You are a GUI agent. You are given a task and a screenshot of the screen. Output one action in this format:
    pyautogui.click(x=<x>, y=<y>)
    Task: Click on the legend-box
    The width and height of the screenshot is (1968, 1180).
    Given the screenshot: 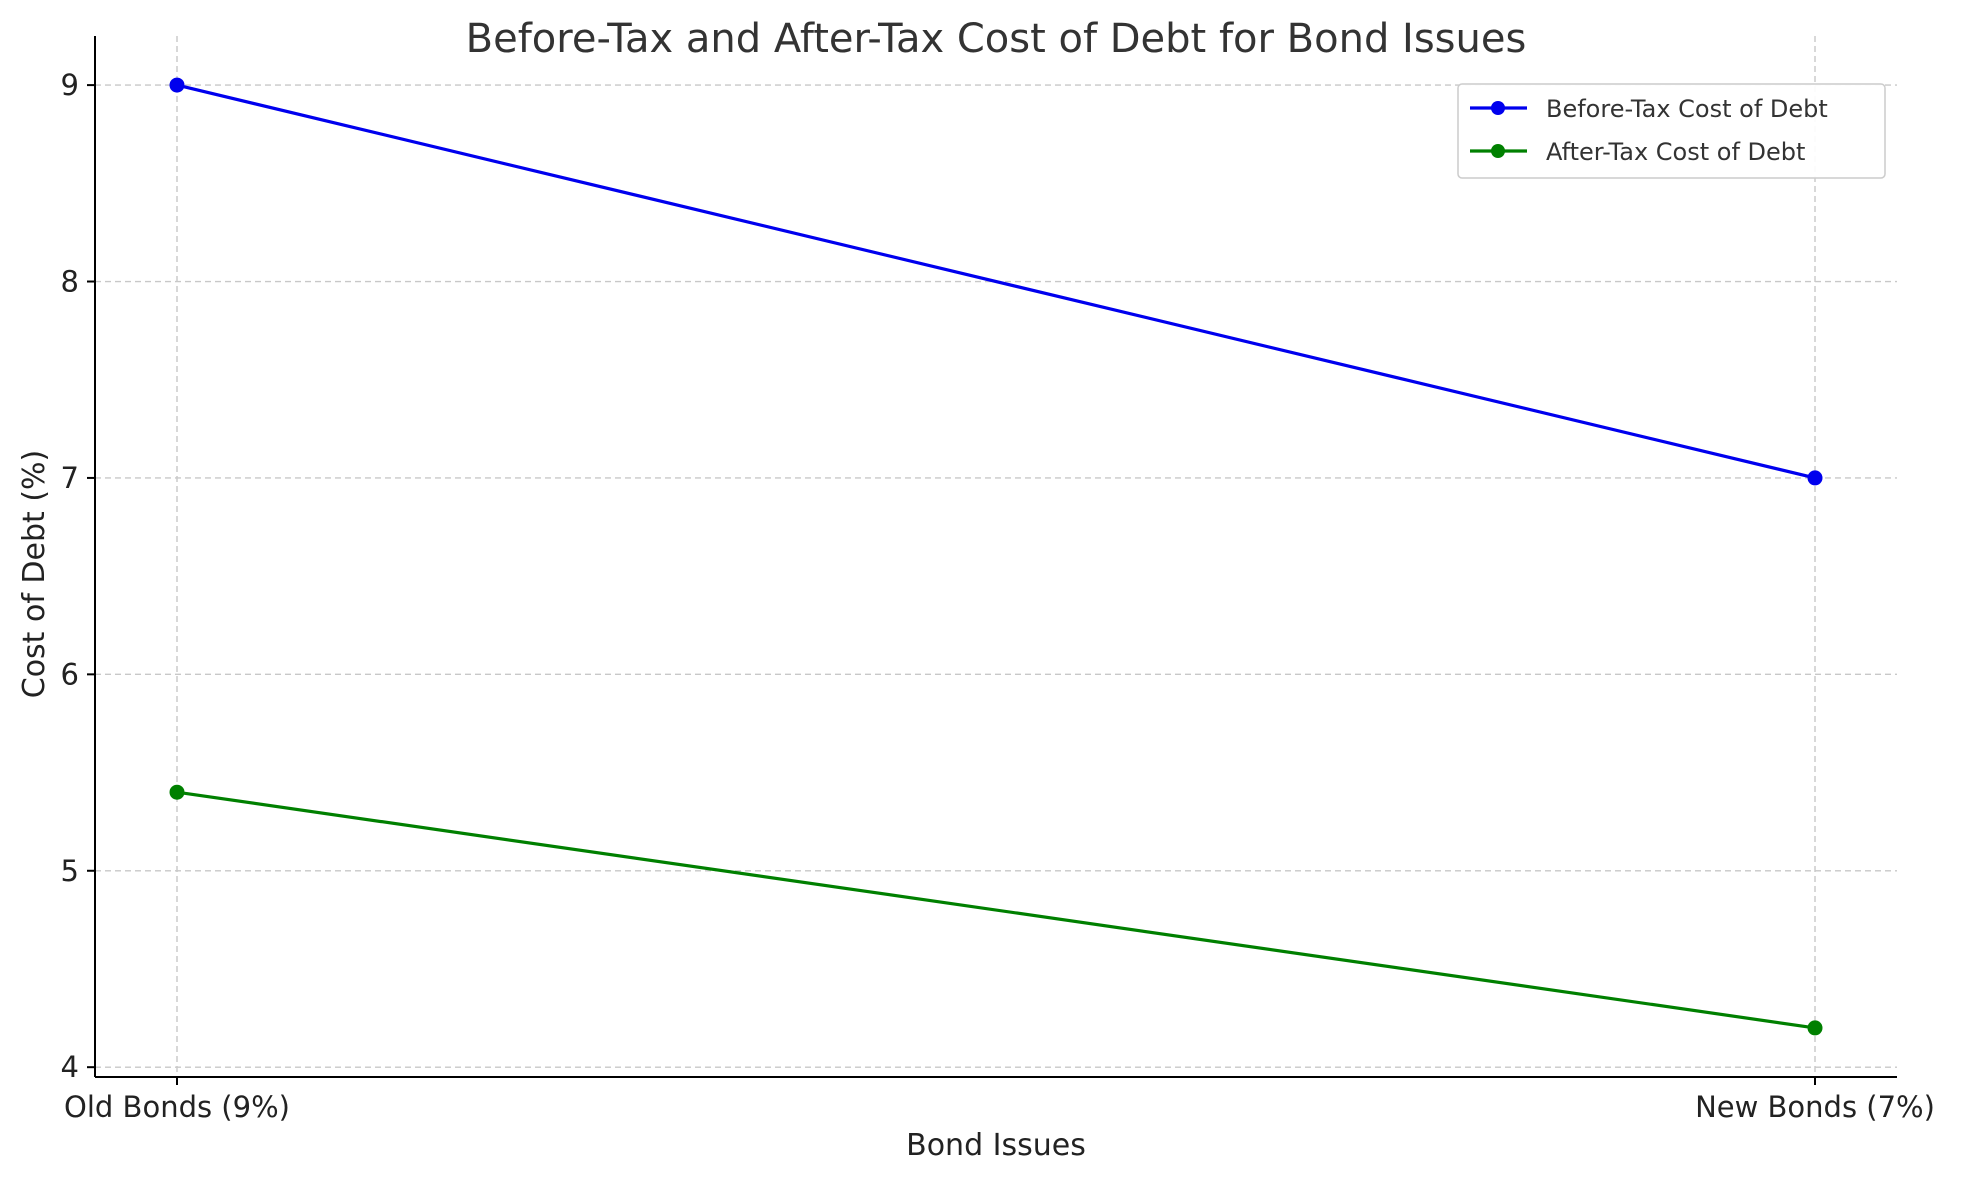 What is the action you would take?
    pyautogui.click(x=1671, y=131)
    